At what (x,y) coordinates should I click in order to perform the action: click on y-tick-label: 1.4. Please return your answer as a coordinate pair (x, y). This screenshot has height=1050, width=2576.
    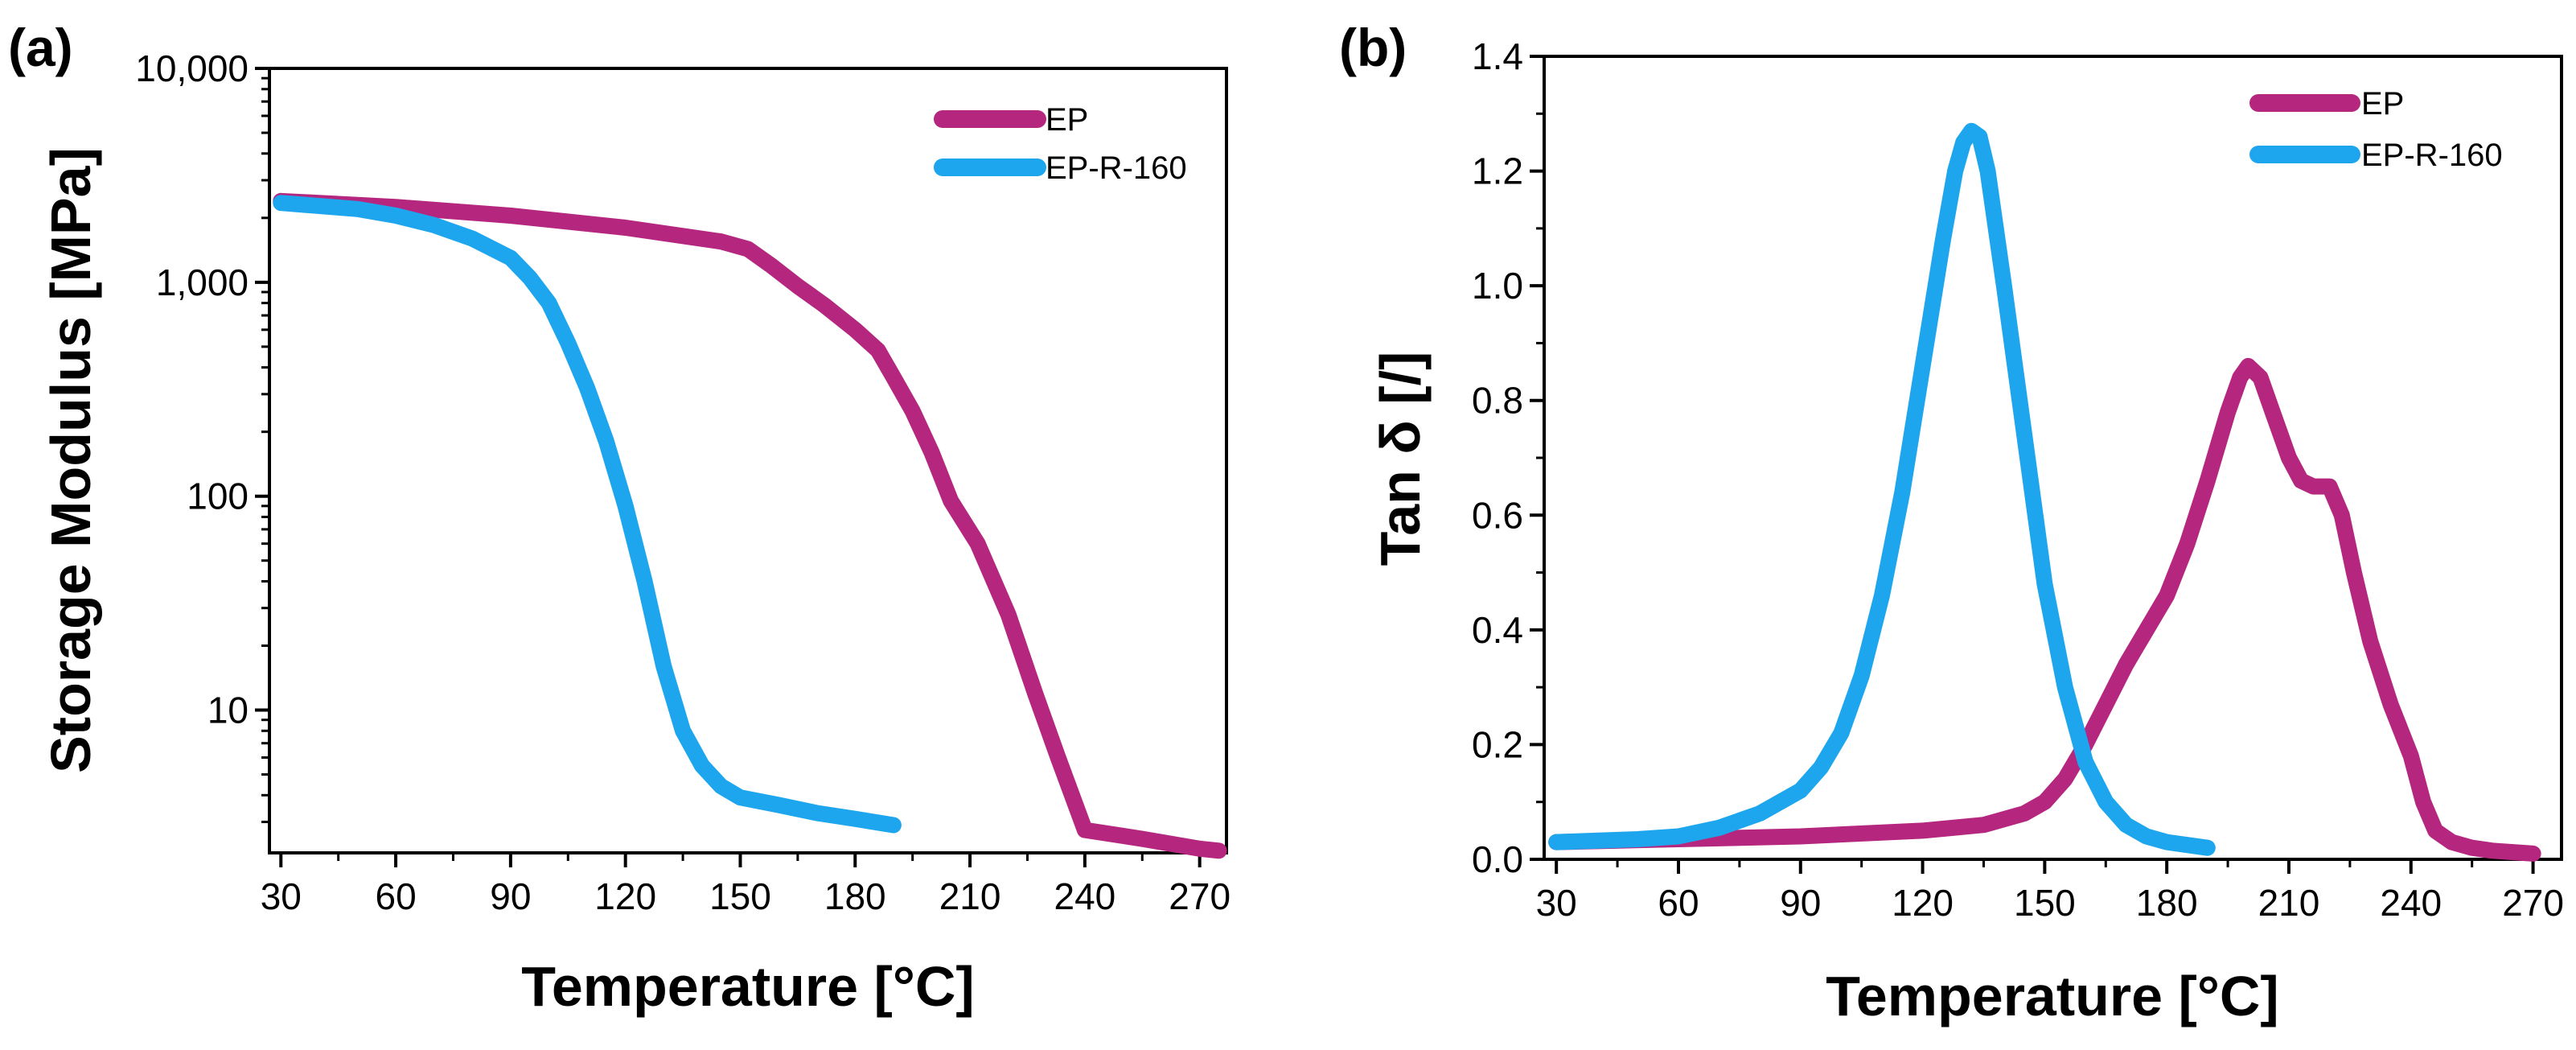
    Looking at the image, I should click on (1497, 56).